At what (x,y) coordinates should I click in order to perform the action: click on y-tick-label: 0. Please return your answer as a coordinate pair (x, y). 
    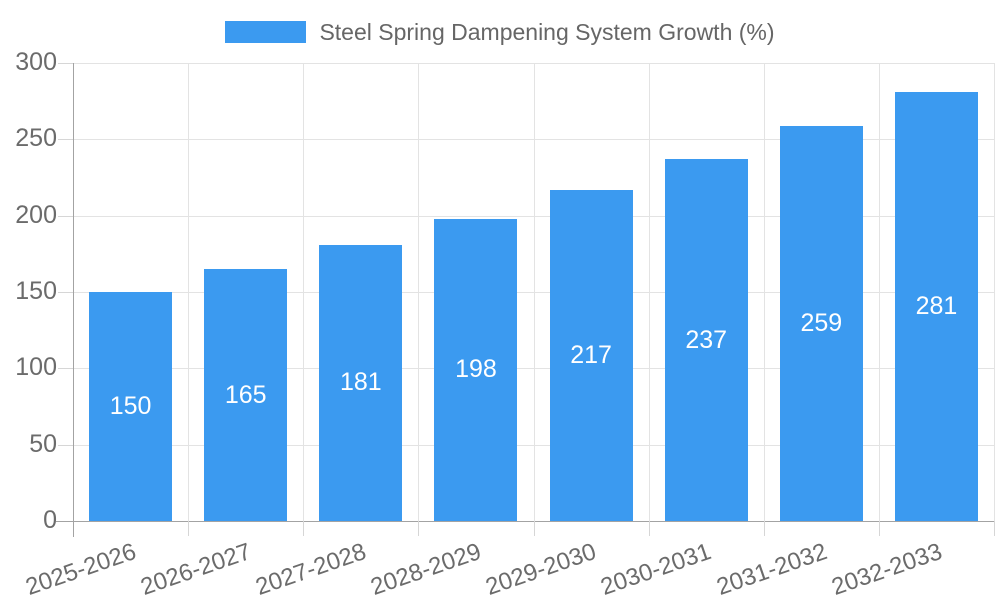
    Looking at the image, I should click on (50, 519).